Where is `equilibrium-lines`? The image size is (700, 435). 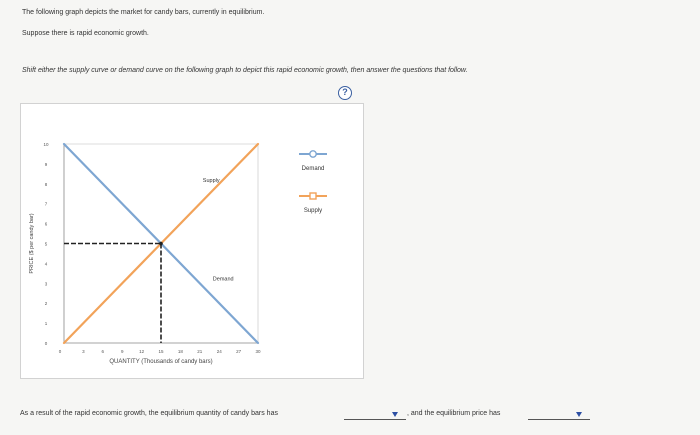 equilibrium-lines is located at coordinates (113, 292).